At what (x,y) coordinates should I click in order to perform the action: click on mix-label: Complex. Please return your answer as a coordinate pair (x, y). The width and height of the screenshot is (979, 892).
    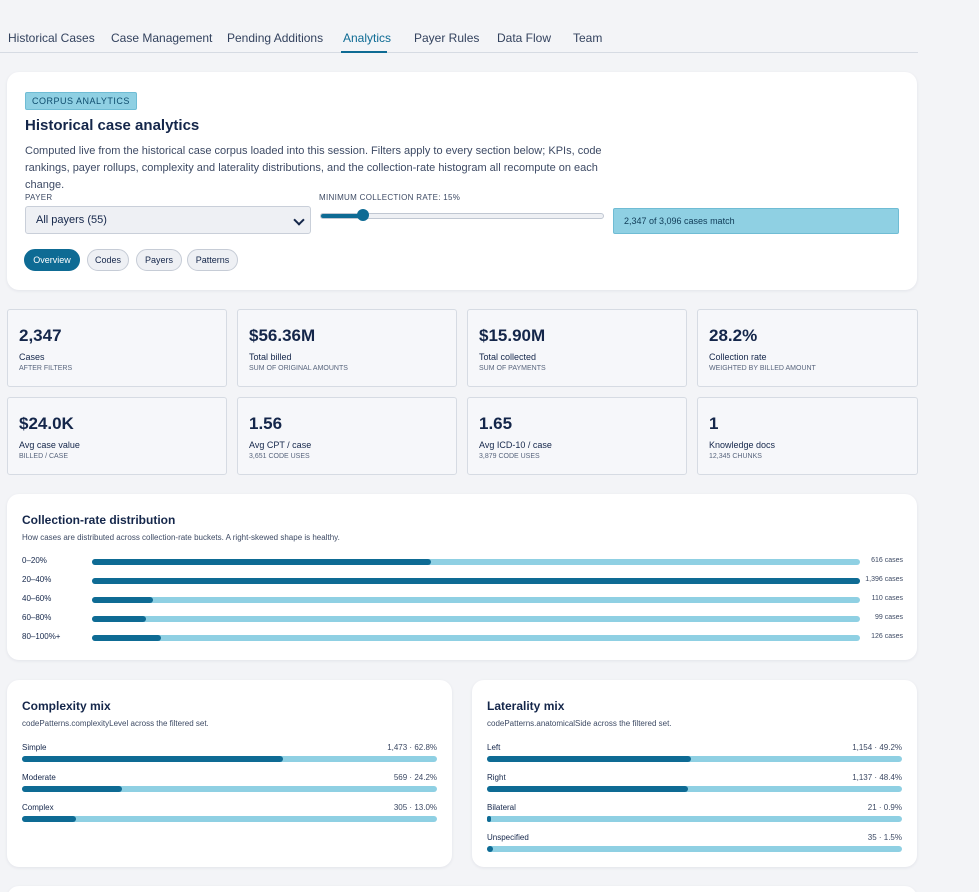
    Looking at the image, I should click on (38, 807).